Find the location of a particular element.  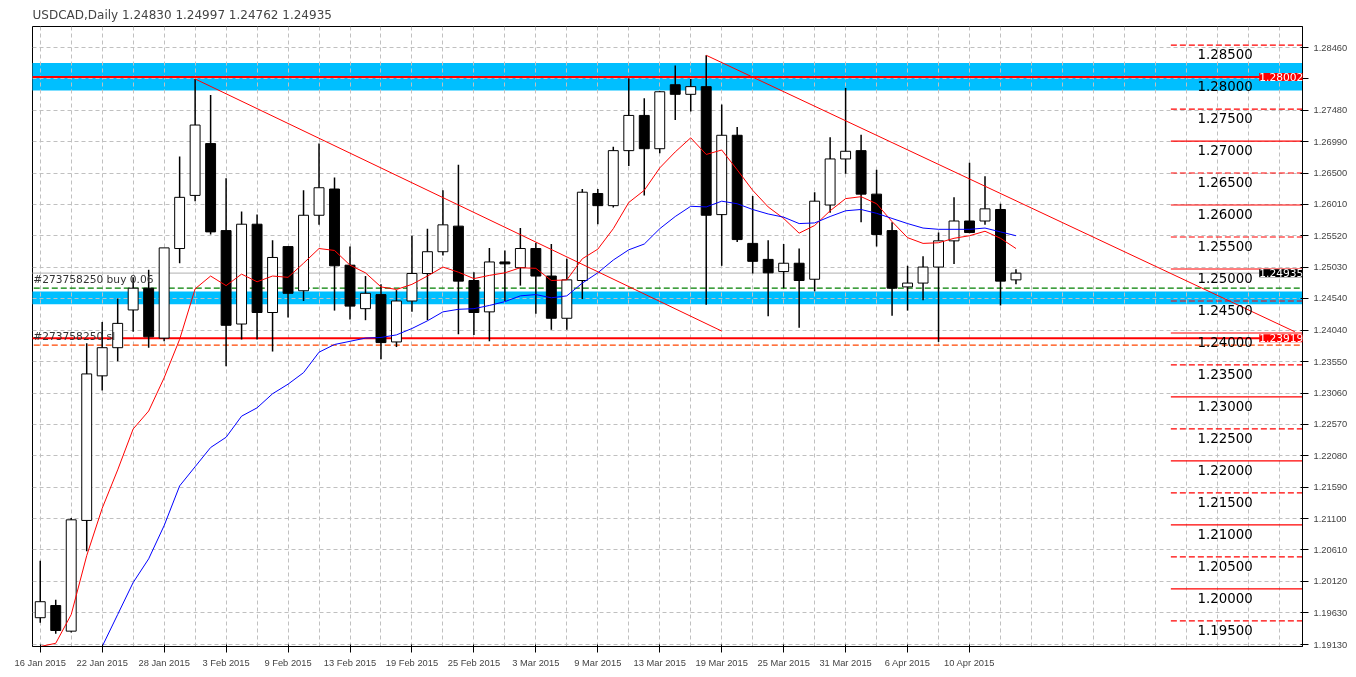

y-tick-label: 1.22570 is located at coordinates (1330, 424).